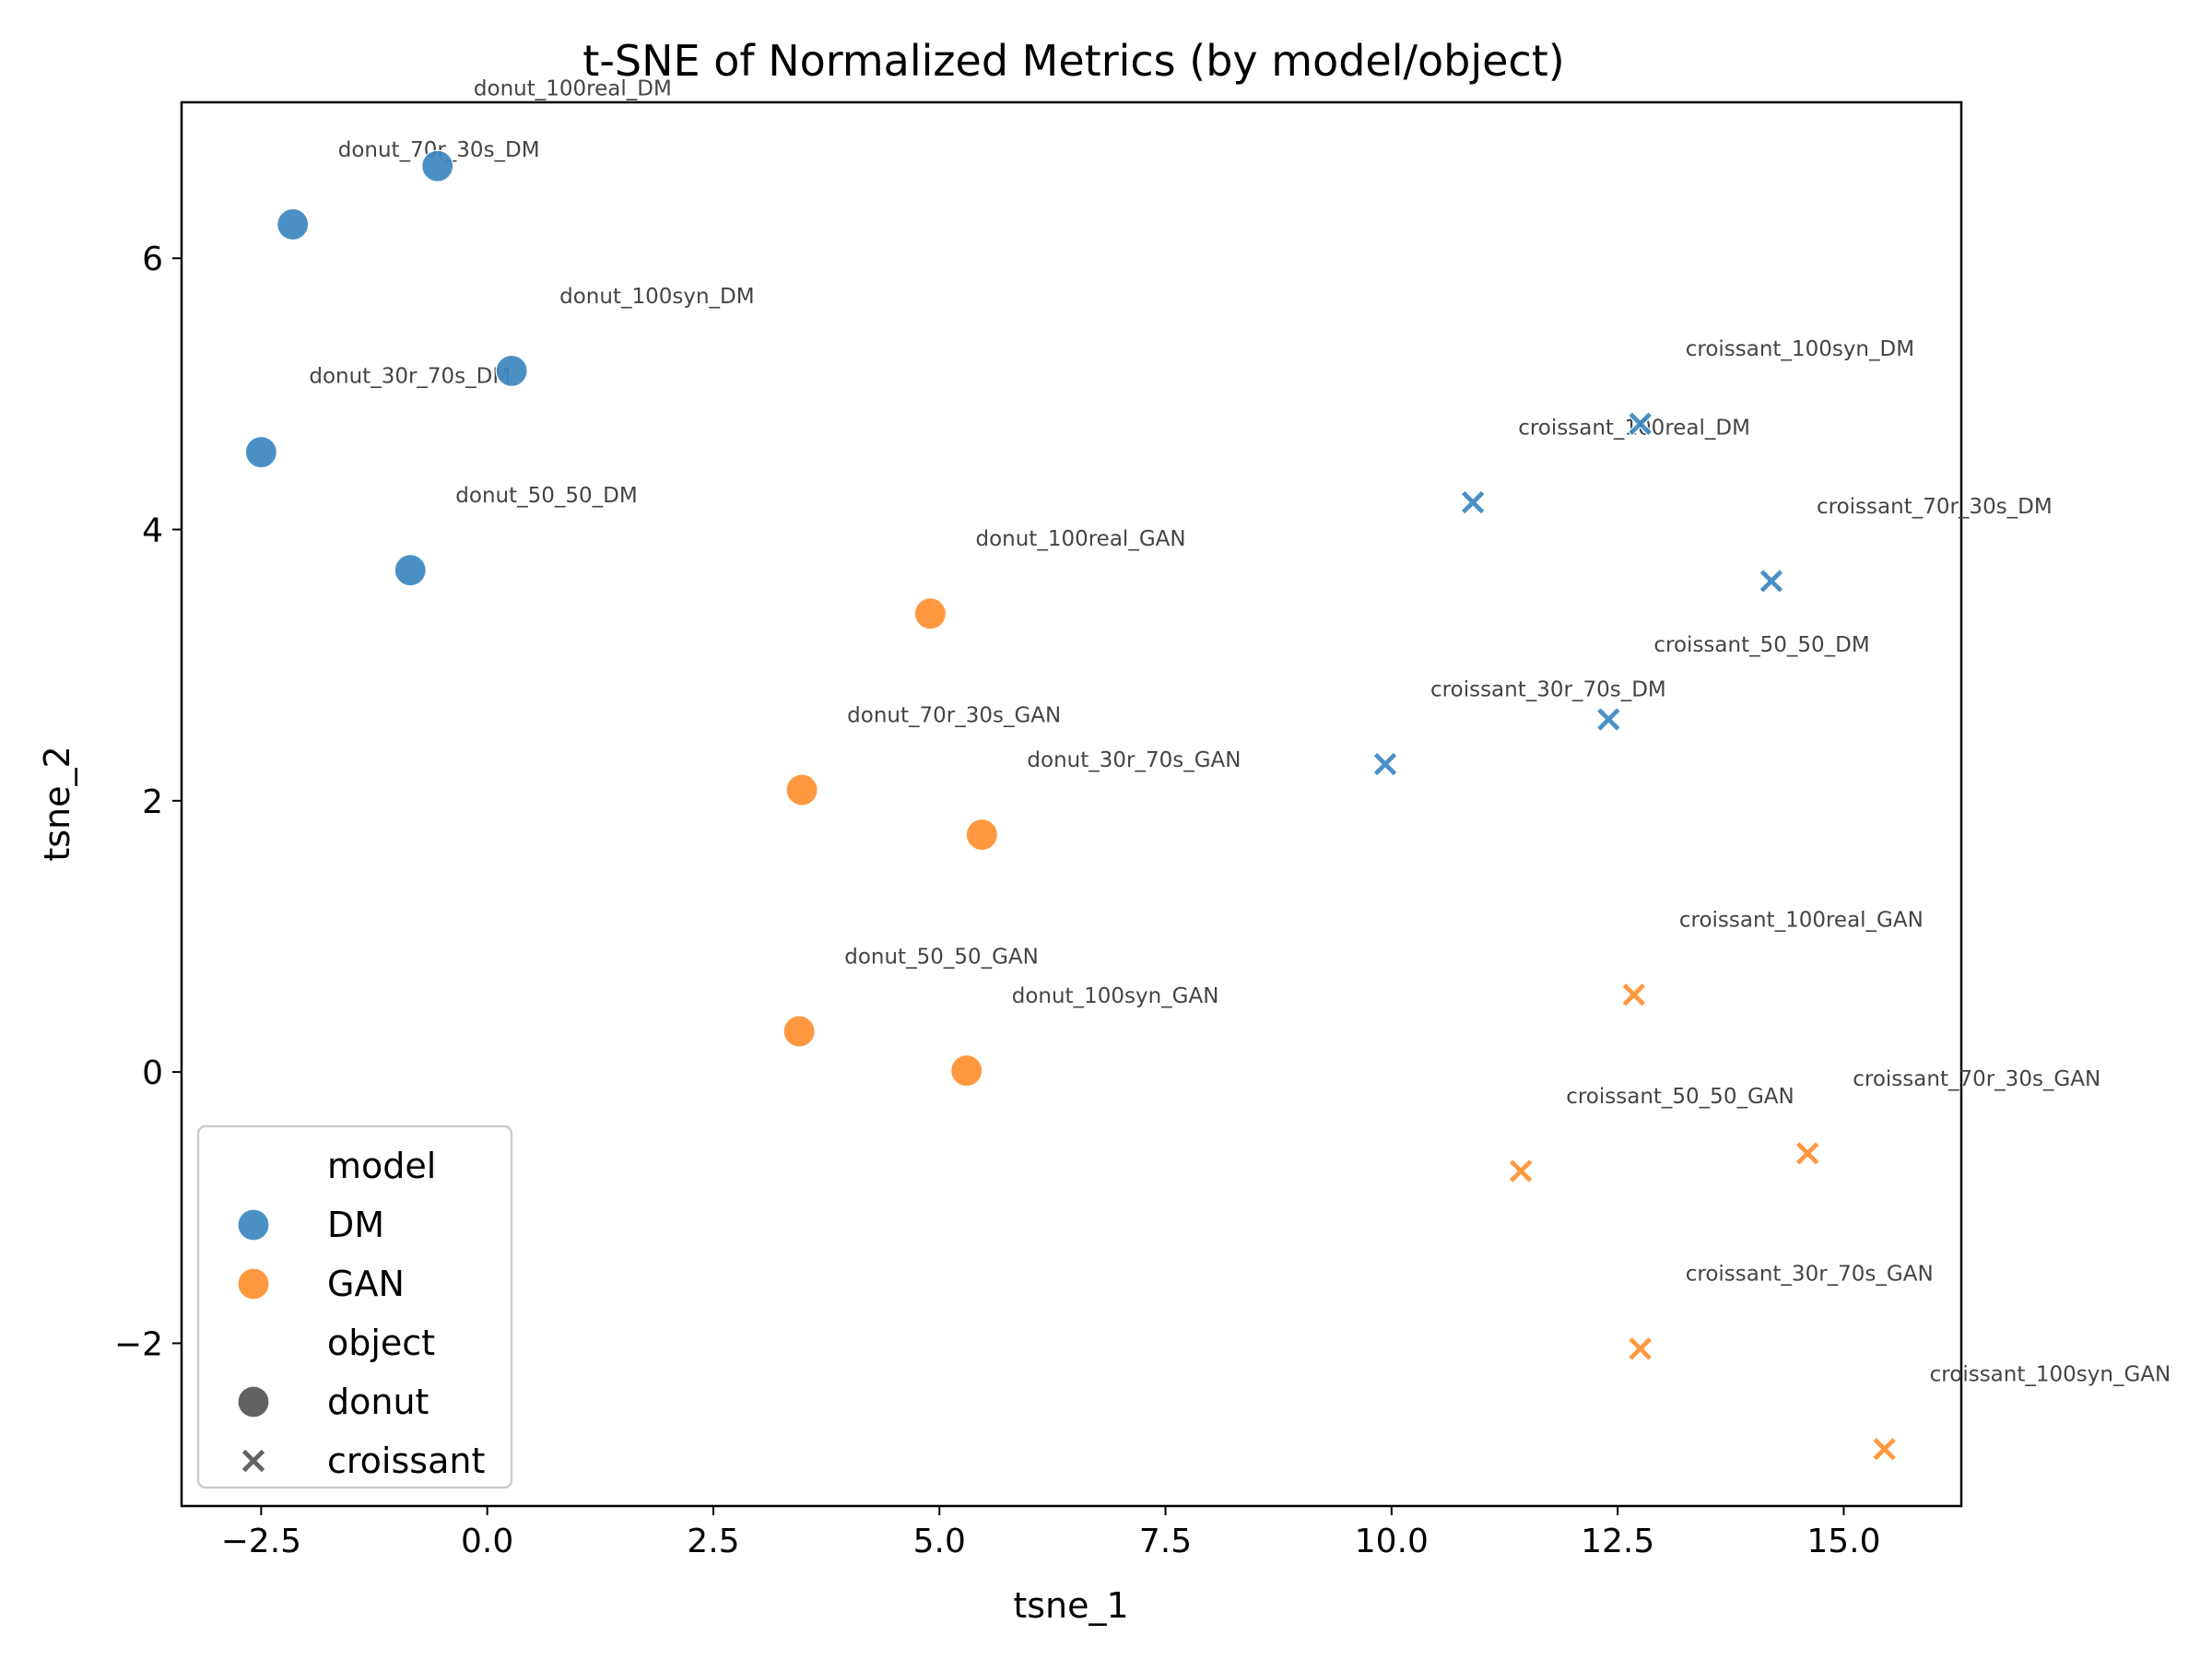 This screenshot has height=1659, width=2212. Describe the element at coordinates (1617, 1541) in the screenshot. I see `x-tick-label: 12.5` at that location.